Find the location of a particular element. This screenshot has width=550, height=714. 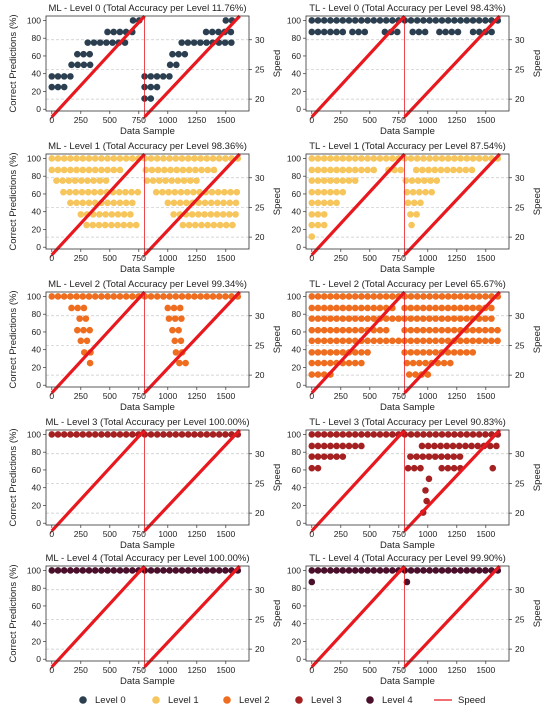

y-right-axis-label: Speed is located at coordinates (277, 201).